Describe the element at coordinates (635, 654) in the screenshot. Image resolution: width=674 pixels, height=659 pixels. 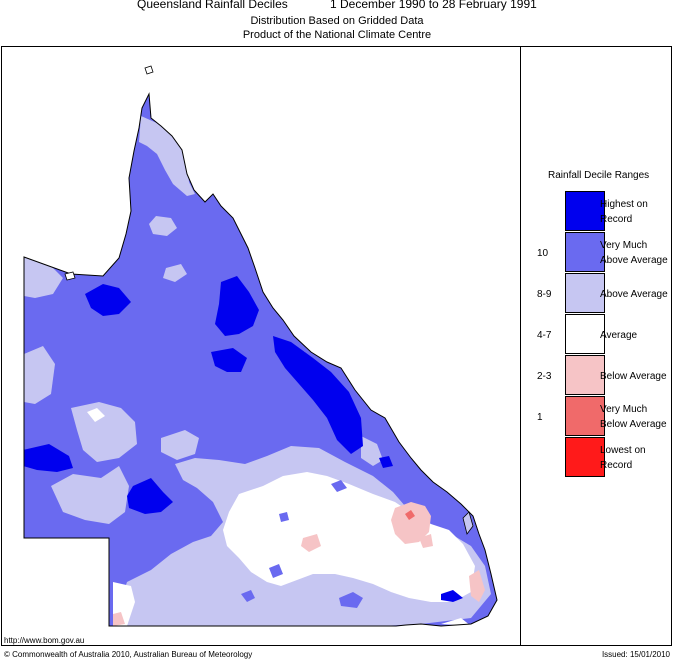
I see `footer-issued-date: Issued: 15/01/2010` at that location.